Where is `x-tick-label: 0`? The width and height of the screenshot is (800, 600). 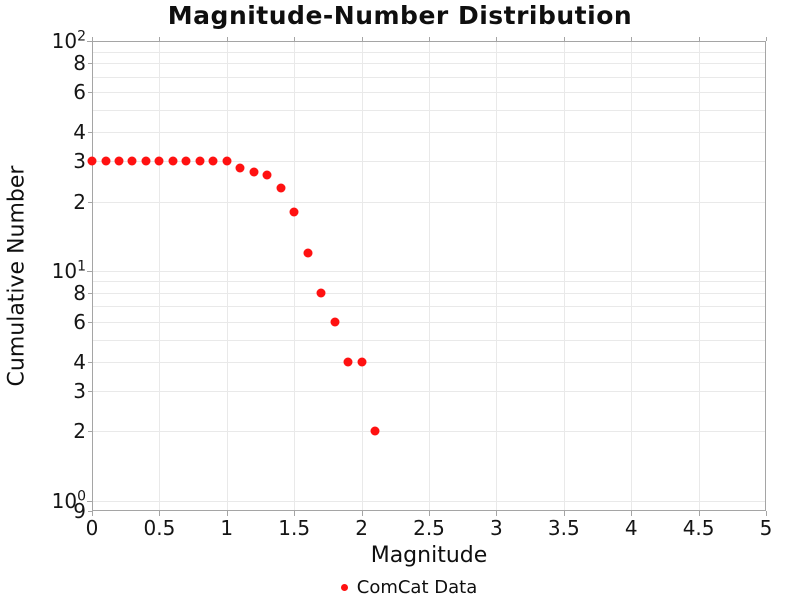
x-tick-label: 0 is located at coordinates (92, 528).